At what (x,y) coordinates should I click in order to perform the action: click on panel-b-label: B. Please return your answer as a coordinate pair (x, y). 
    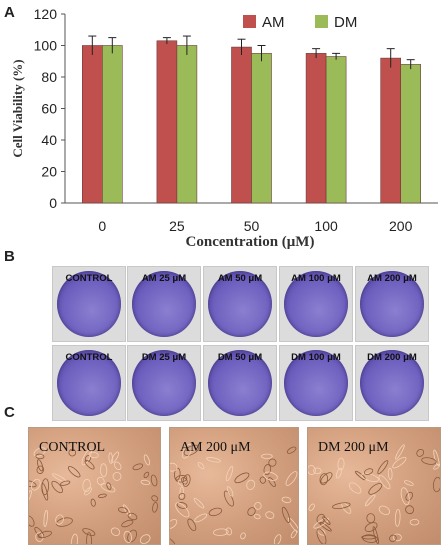
    Looking at the image, I should click on (9, 256).